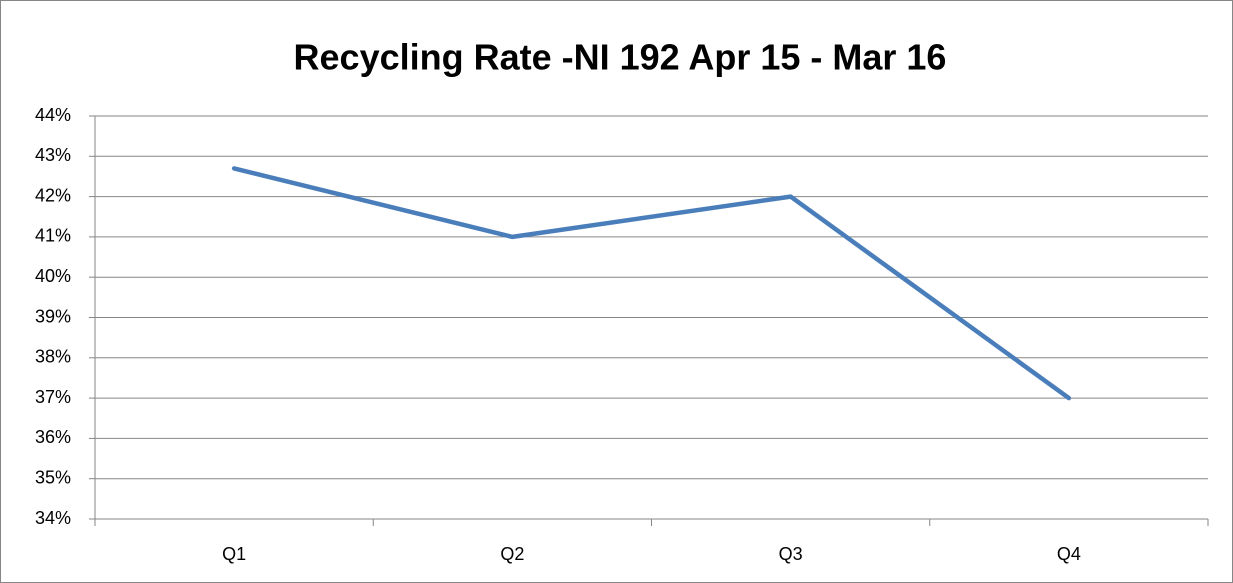  What do you see at coordinates (53, 155) in the screenshot?
I see `y-tick-label: 43%` at bounding box center [53, 155].